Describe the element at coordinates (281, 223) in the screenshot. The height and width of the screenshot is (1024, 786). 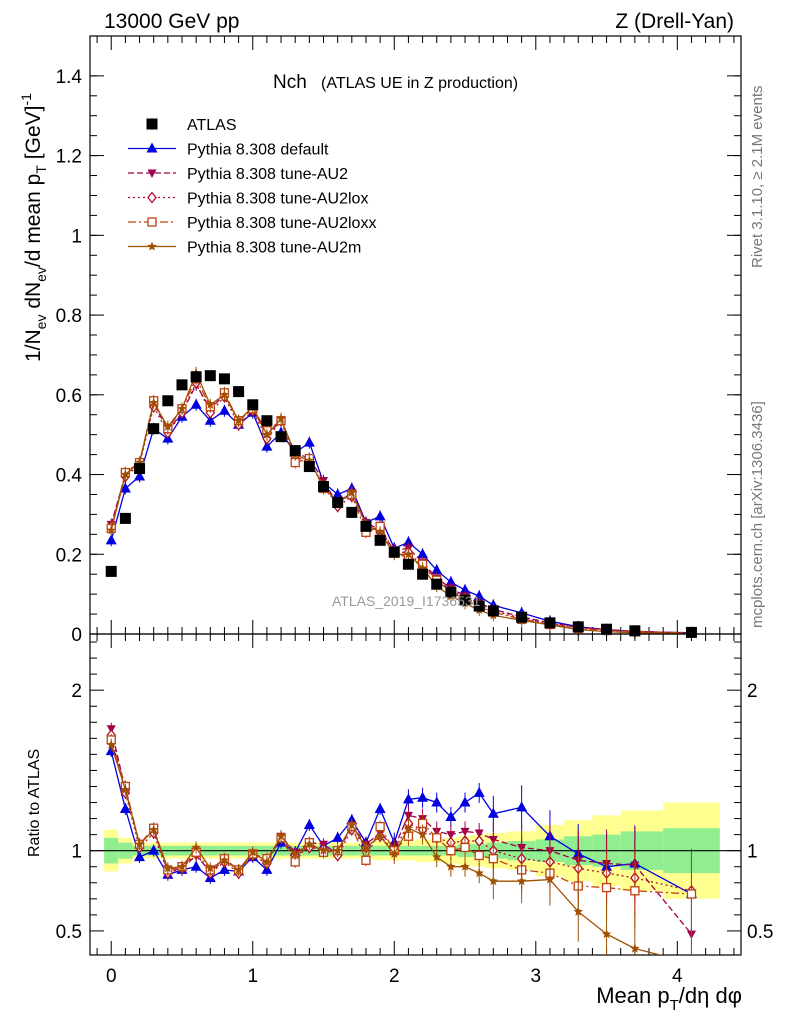
I see `legend-label-AU2loxx: Pythia 8.308 tune-AU2loxx` at that location.